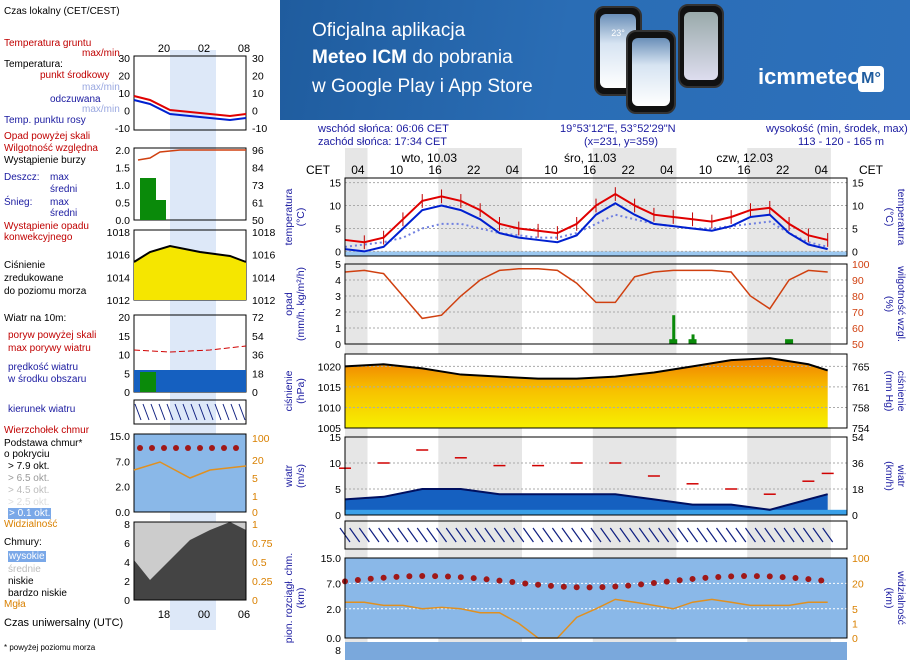  What do you see at coordinates (389, 30) in the screenshot?
I see `banner-line1: Oficjalna aplikacja` at bounding box center [389, 30].